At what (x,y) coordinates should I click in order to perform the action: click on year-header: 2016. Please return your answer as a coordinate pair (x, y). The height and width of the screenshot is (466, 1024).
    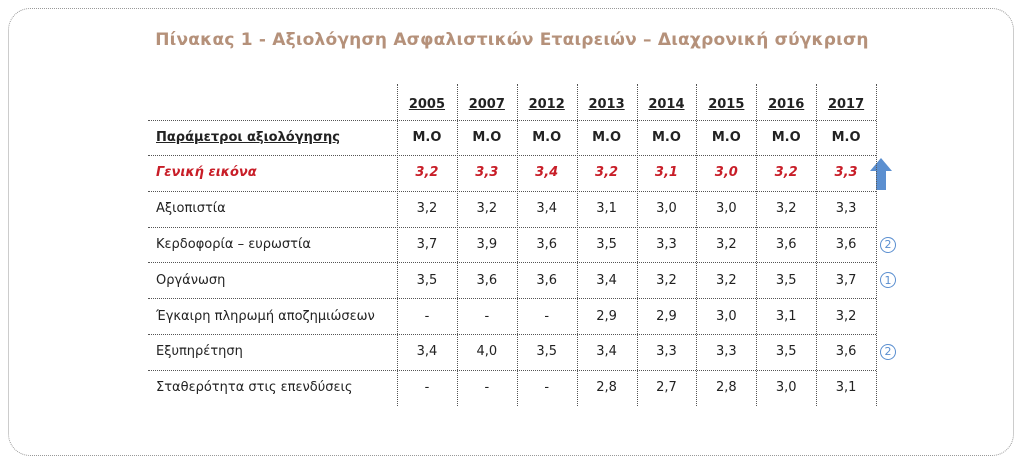
    Looking at the image, I should click on (786, 104).